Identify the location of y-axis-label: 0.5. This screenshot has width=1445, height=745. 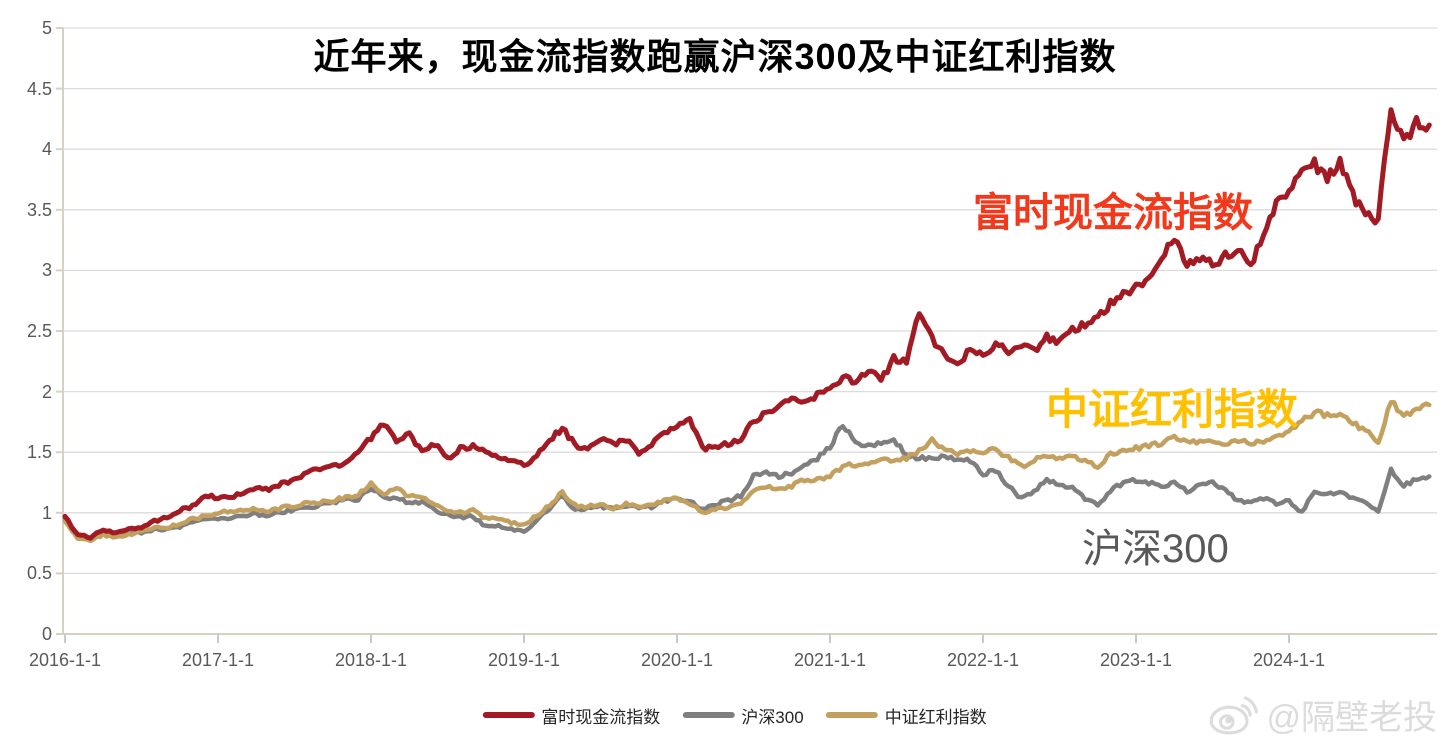
(39, 573).